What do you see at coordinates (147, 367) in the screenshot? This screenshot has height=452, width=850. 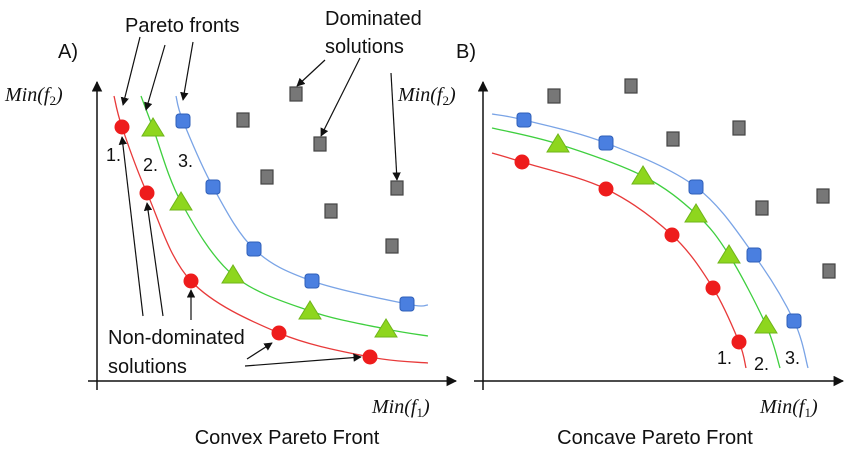 I see `nondominated-annotation-line2: solutions` at bounding box center [147, 367].